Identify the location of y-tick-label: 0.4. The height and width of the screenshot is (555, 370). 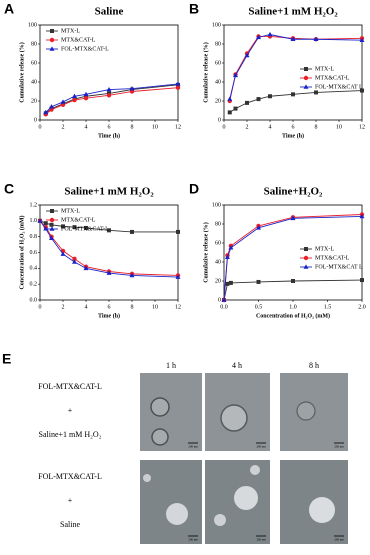
(34, 269).